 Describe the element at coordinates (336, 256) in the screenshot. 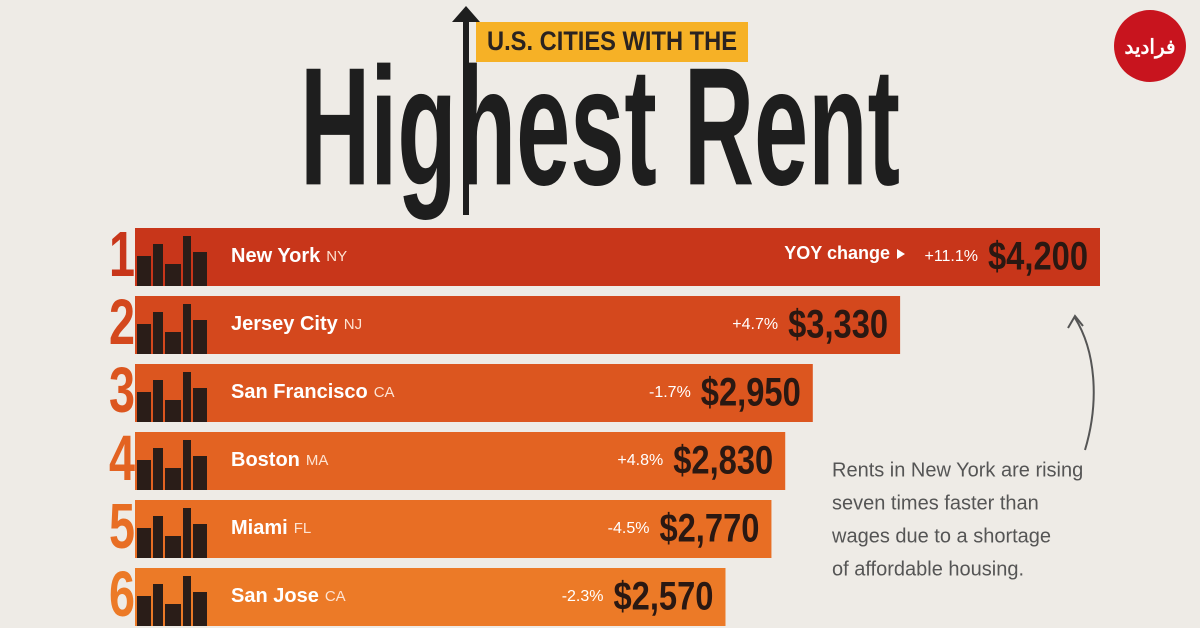

I see `city-state: NY` at that location.